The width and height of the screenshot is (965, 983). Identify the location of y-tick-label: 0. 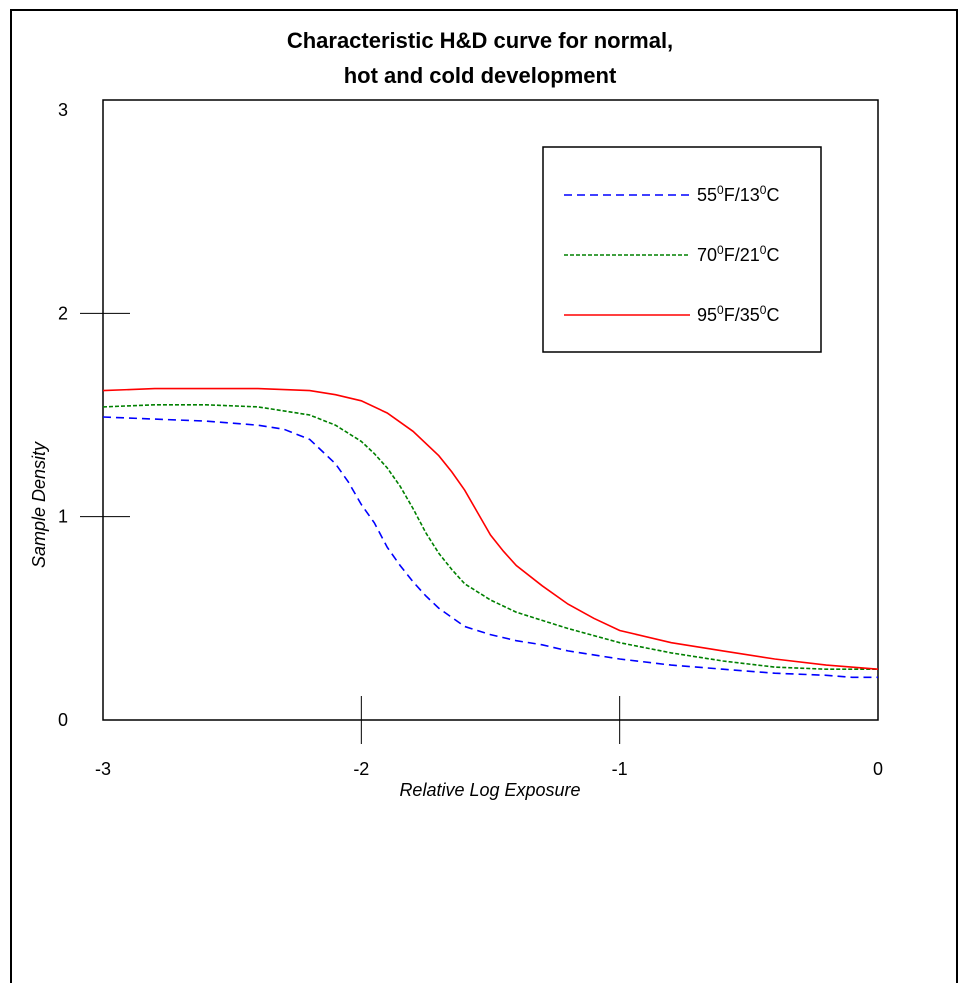
(63, 720).